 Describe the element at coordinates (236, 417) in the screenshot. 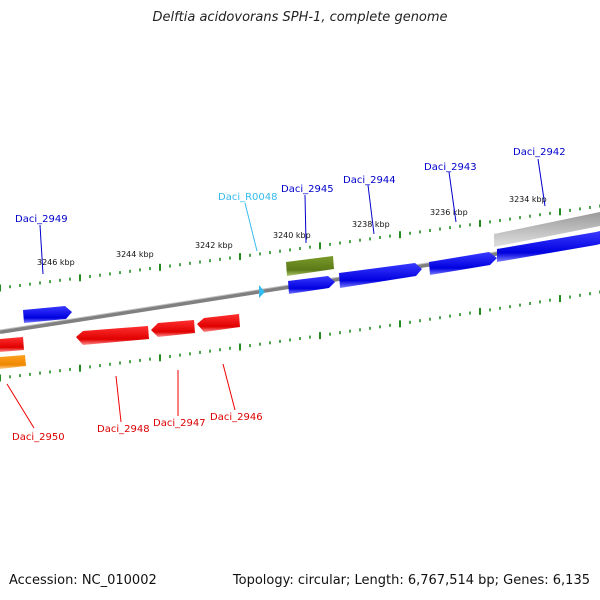

I see `label-daci-2946: Daci_2946` at that location.